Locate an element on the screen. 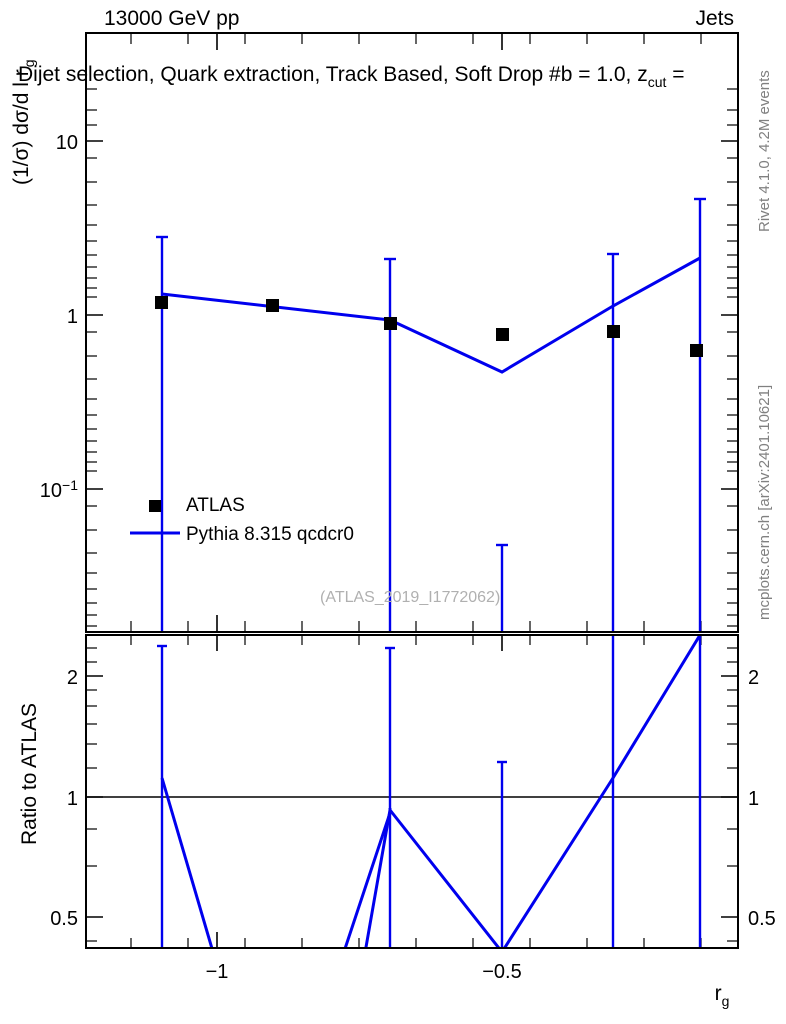 The image size is (786, 1024). legend-label-mc: Pythia 8.315 qcdcr0 is located at coordinates (270, 534).